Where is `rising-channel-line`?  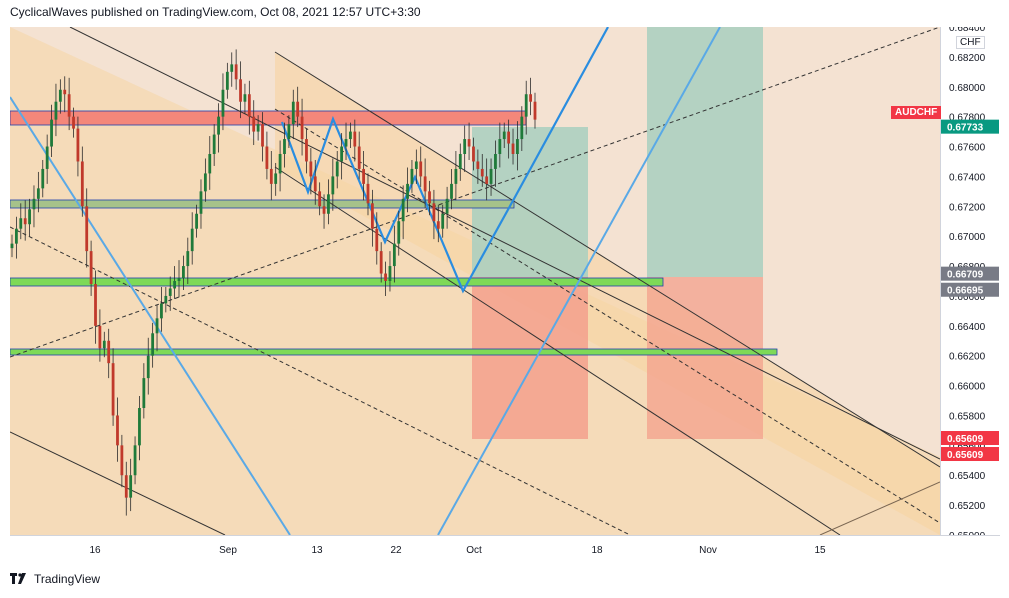 rising-channel-line is located at coordinates (879, 508).